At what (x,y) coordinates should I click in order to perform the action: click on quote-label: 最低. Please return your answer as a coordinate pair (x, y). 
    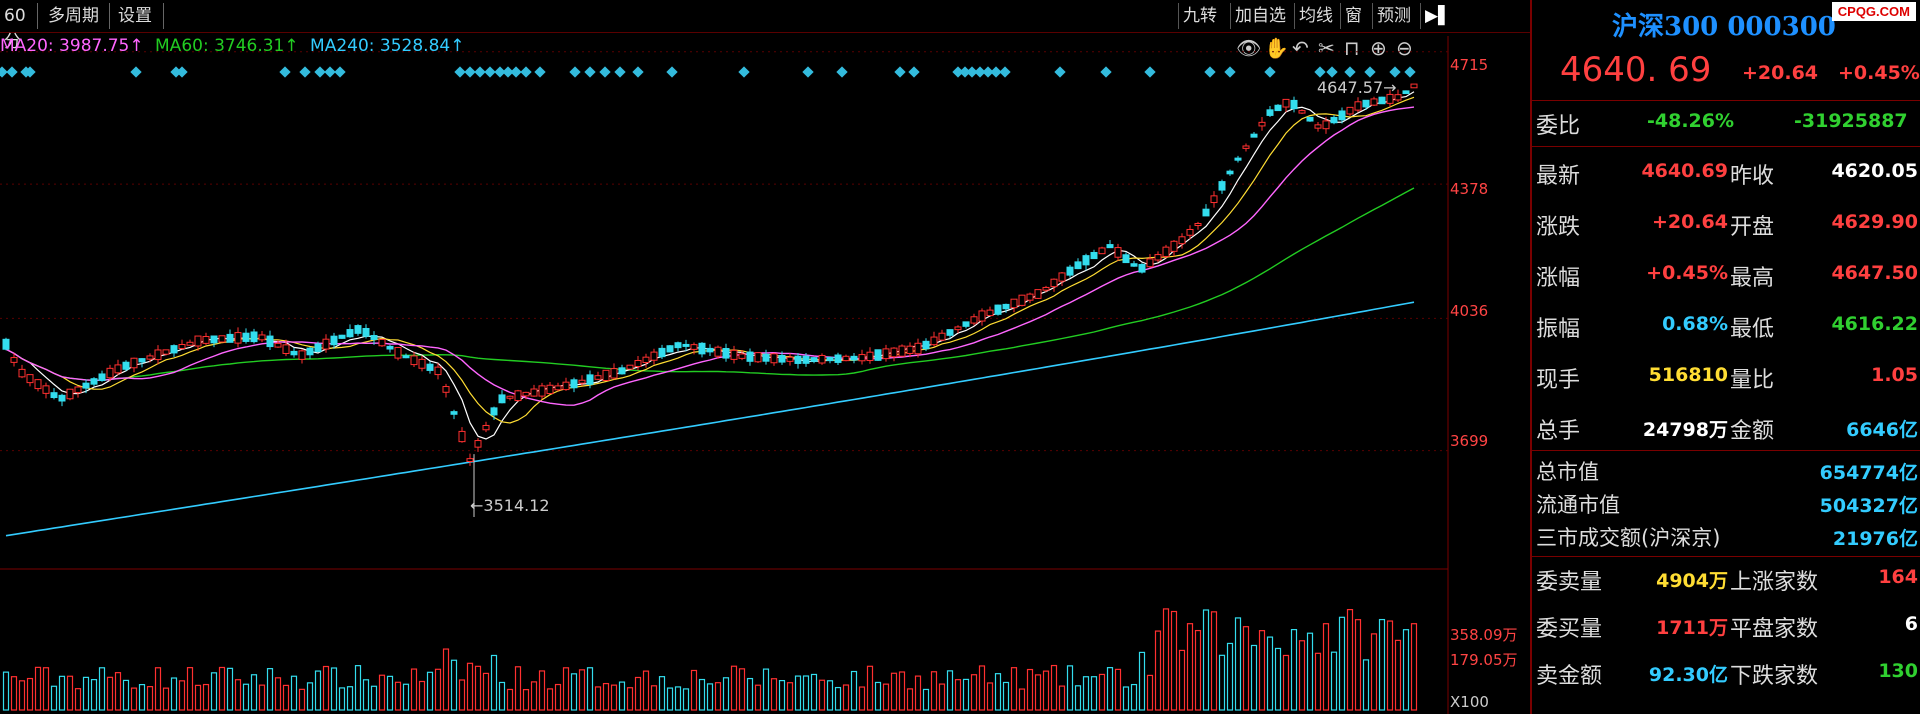
    Looking at the image, I should click on (1752, 329).